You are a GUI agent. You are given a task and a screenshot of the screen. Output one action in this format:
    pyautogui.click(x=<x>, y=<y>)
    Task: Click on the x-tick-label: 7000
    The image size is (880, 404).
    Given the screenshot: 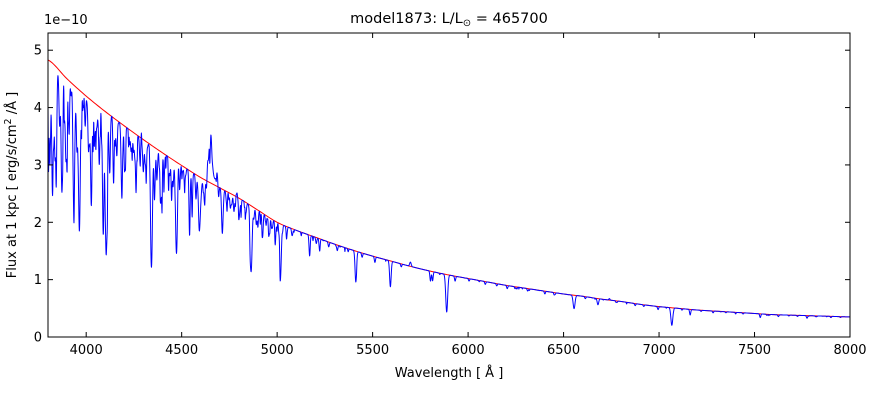 What is the action you would take?
    pyautogui.click(x=659, y=350)
    